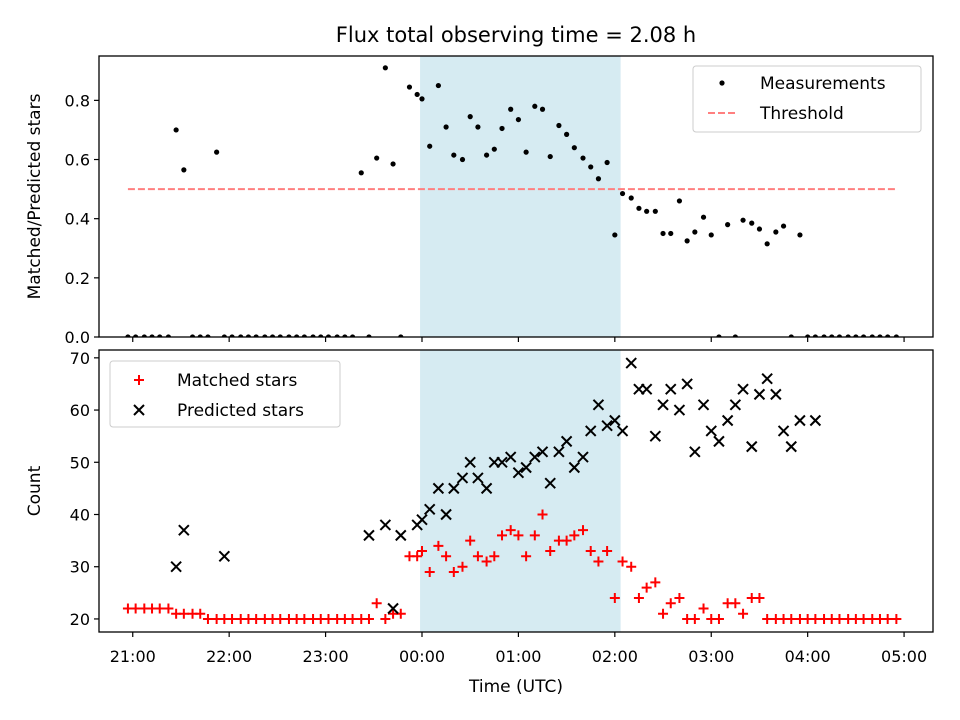 Image resolution: width=960 pixels, height=720 pixels. What do you see at coordinates (77, 160) in the screenshot?
I see `top-ytick-label: 0.6` at bounding box center [77, 160].